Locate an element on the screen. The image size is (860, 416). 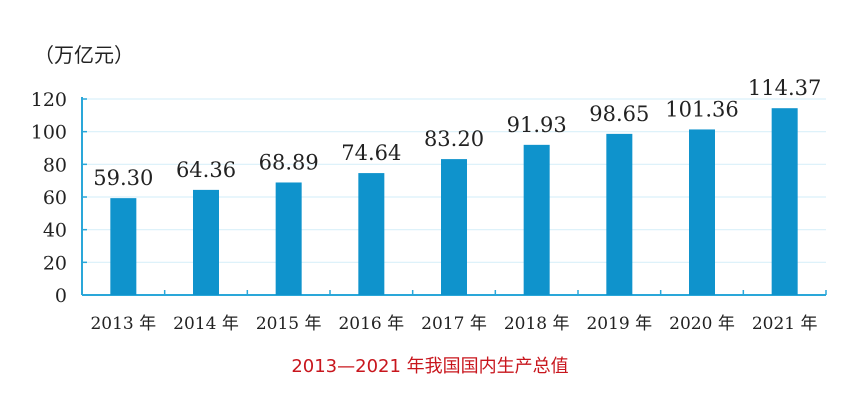
y-tick-label: 20 is located at coordinates (55, 263).